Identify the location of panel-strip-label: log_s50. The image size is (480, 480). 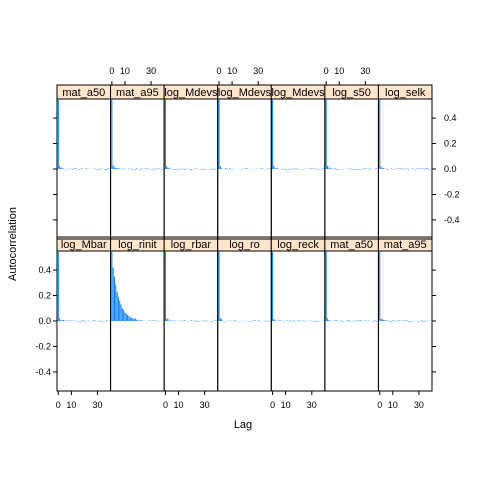
(351, 93).